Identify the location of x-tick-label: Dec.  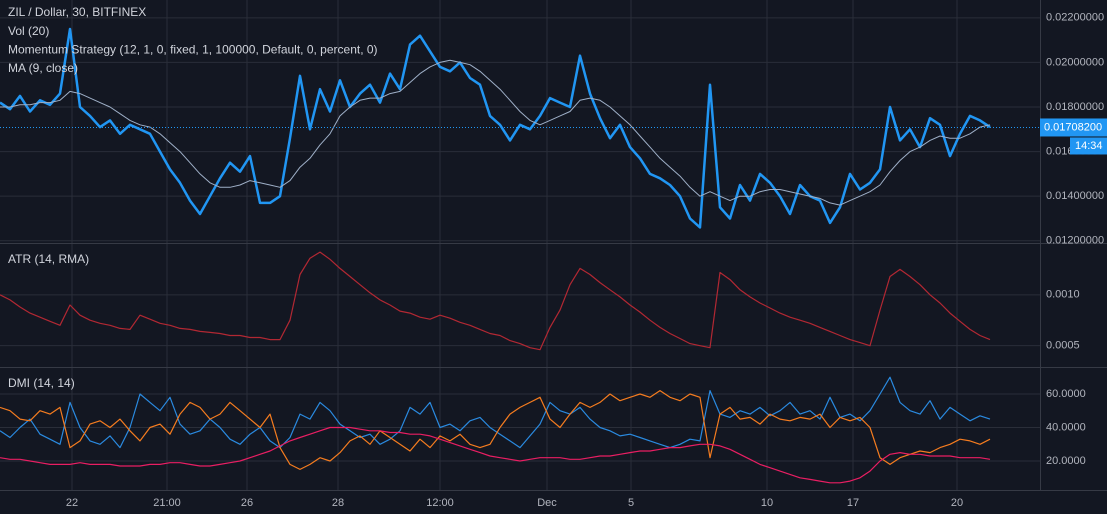
(547, 503).